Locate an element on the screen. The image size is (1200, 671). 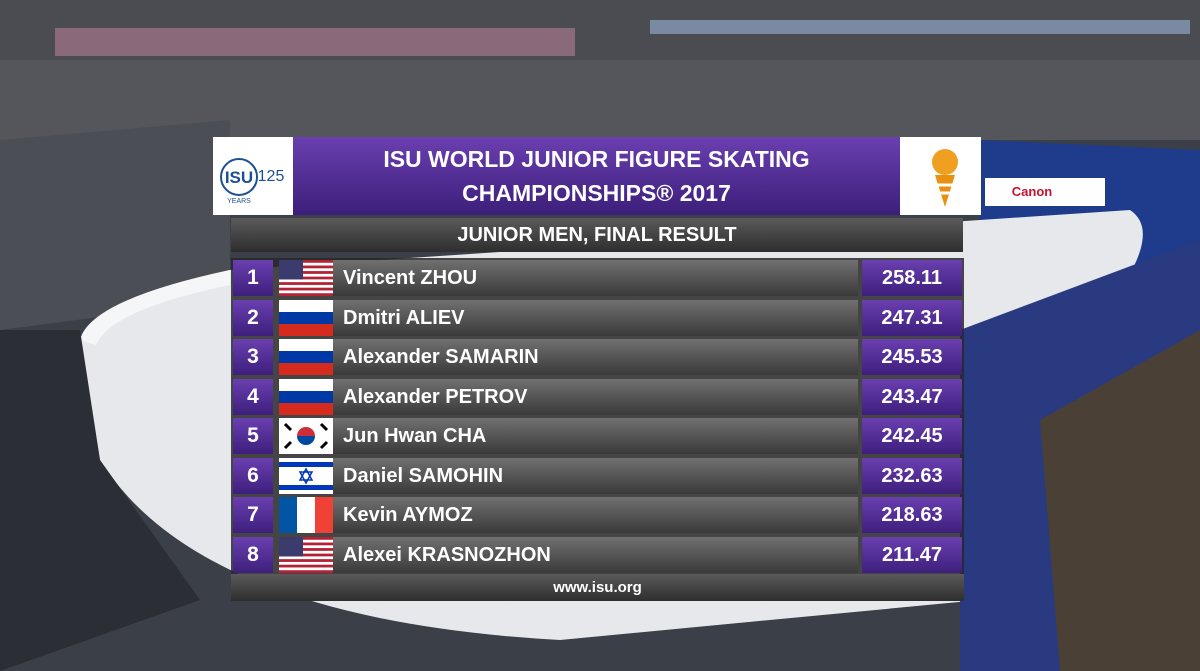
skater-name: Jun Hwan CHA is located at coordinates (595, 436).